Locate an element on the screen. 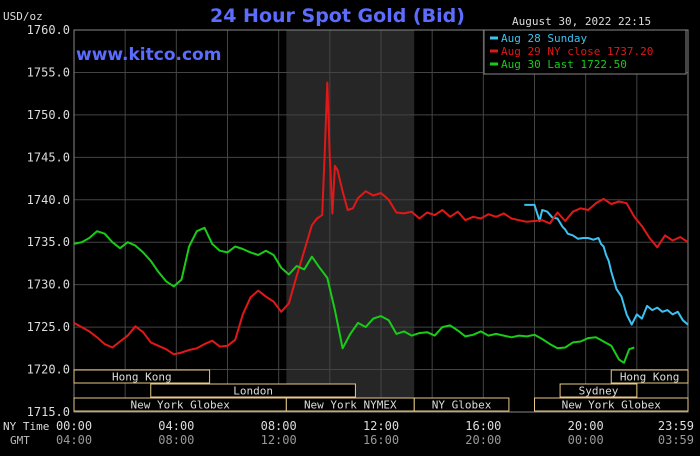 The width and height of the screenshot is (700, 456). legend-label-2: Aug 30 Last 1722.50 is located at coordinates (564, 64).